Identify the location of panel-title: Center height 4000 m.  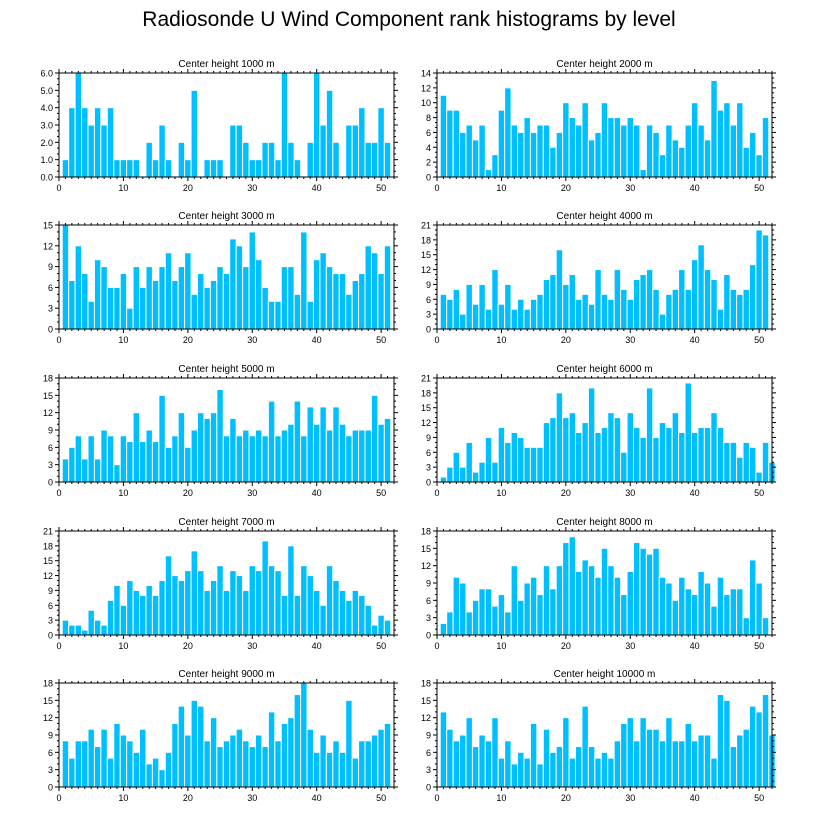
(604, 216).